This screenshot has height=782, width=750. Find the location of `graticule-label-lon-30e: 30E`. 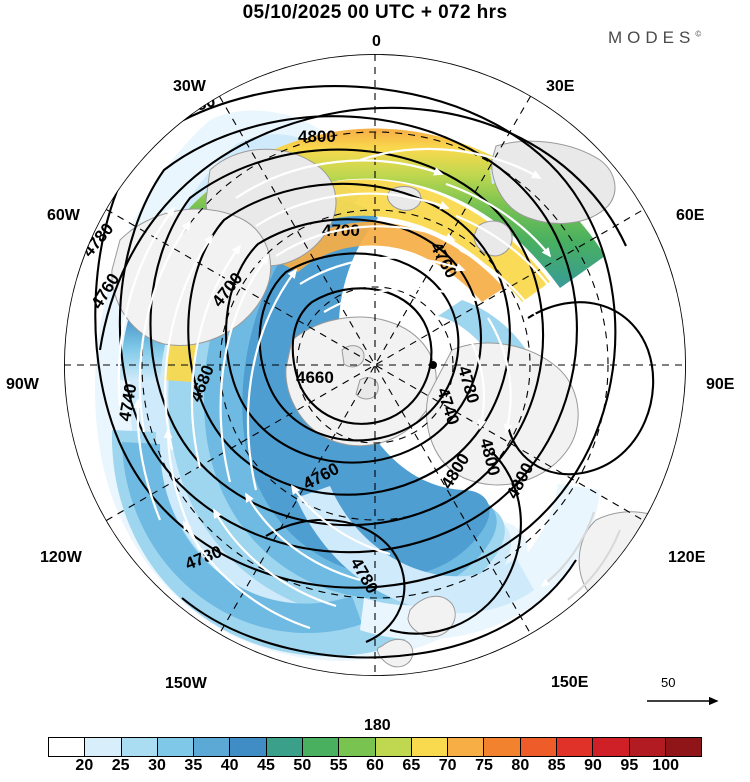

graticule-label-lon-30e: 30E is located at coordinates (560, 86).